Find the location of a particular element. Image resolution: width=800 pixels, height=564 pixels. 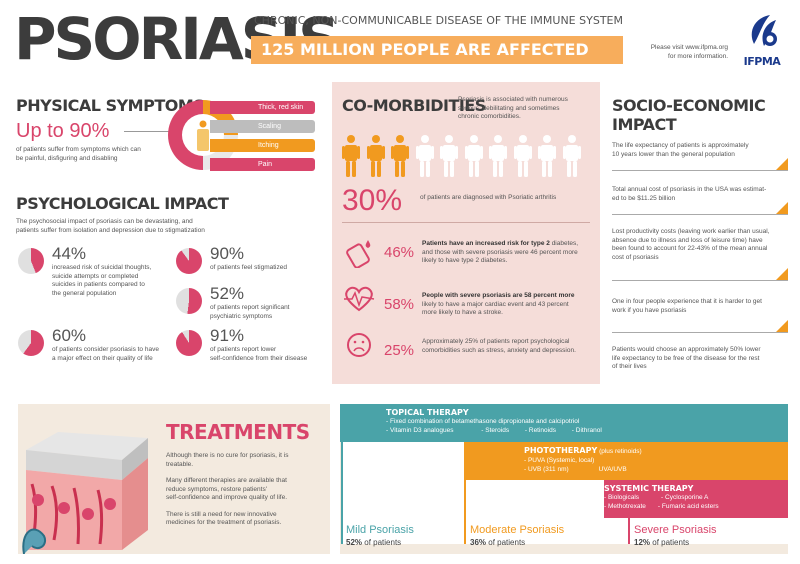

ifpma-logo: IFPMA is located at coordinates (764, 40).